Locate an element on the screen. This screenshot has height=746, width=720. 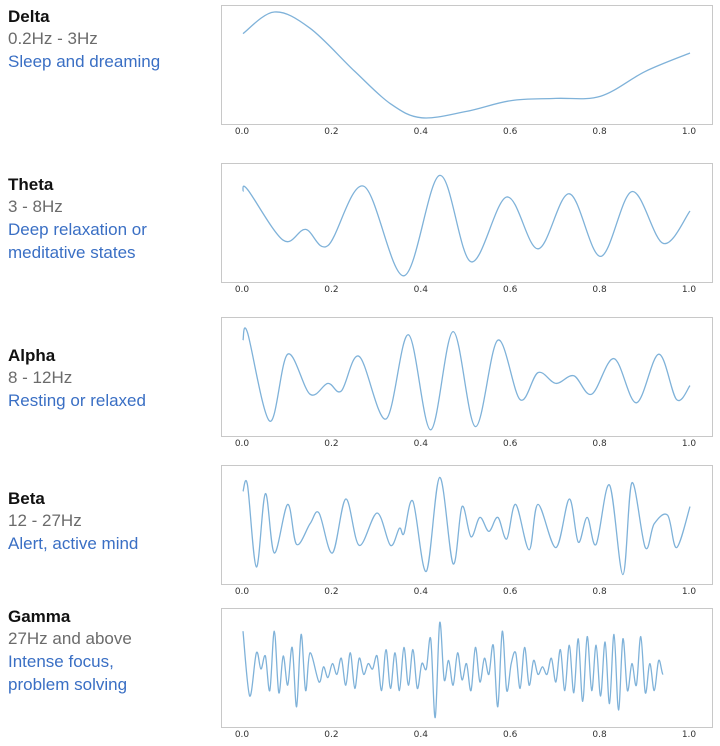
wave-plot-delta is located at coordinates (467, 65).